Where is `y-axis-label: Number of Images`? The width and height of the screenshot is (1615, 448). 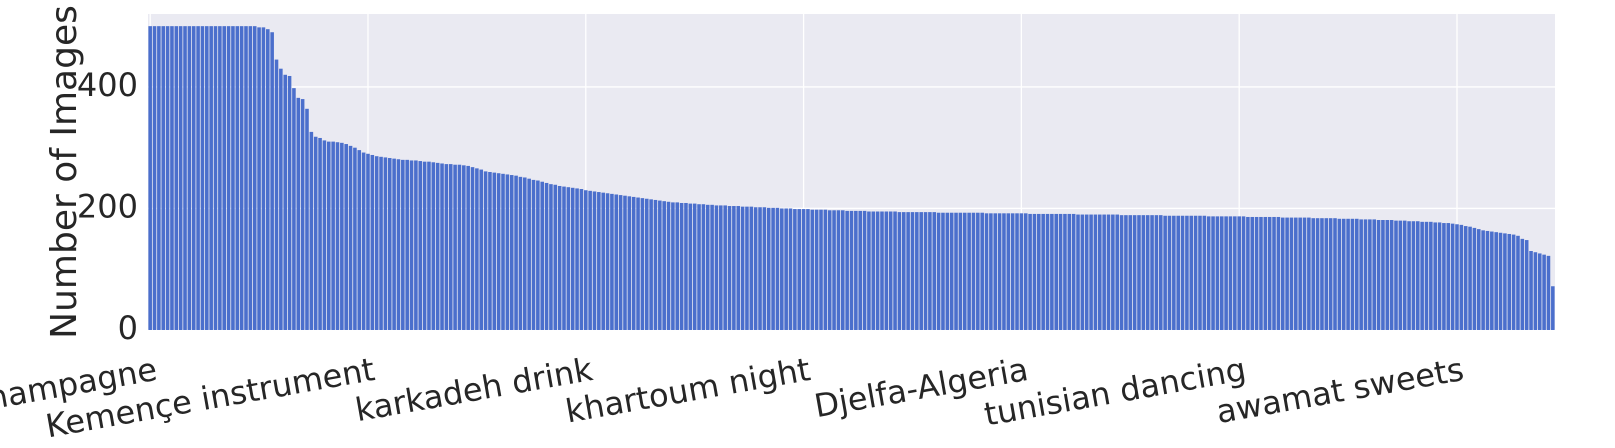
y-axis-label: Number of Images is located at coordinates (64, 172).